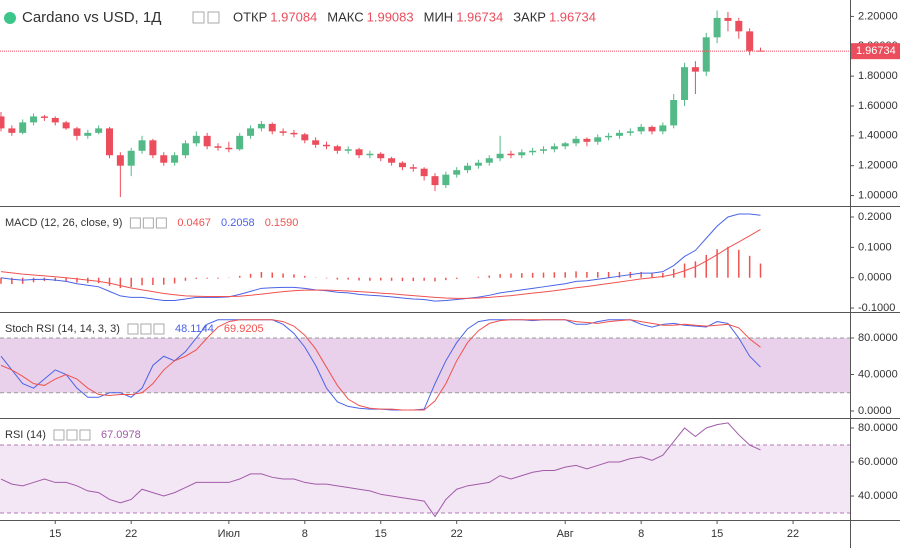 Image resolution: width=900 pixels, height=548 pixels. I want to click on y-tick-label: 60.0000, so click(878, 462).